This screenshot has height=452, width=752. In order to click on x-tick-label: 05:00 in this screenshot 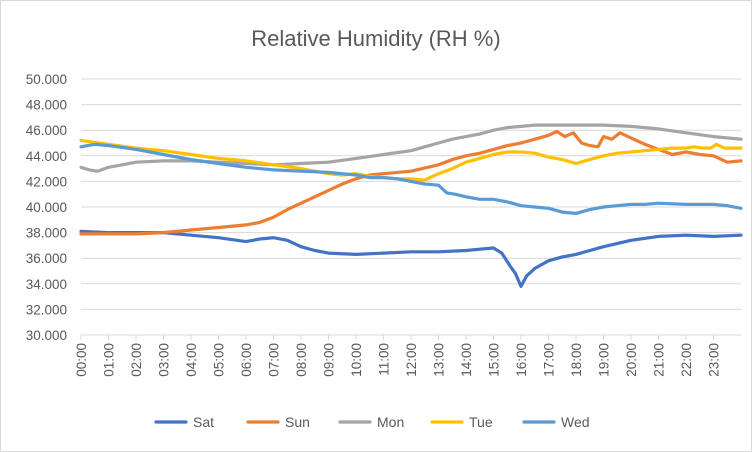, I will do `click(219, 360)`.